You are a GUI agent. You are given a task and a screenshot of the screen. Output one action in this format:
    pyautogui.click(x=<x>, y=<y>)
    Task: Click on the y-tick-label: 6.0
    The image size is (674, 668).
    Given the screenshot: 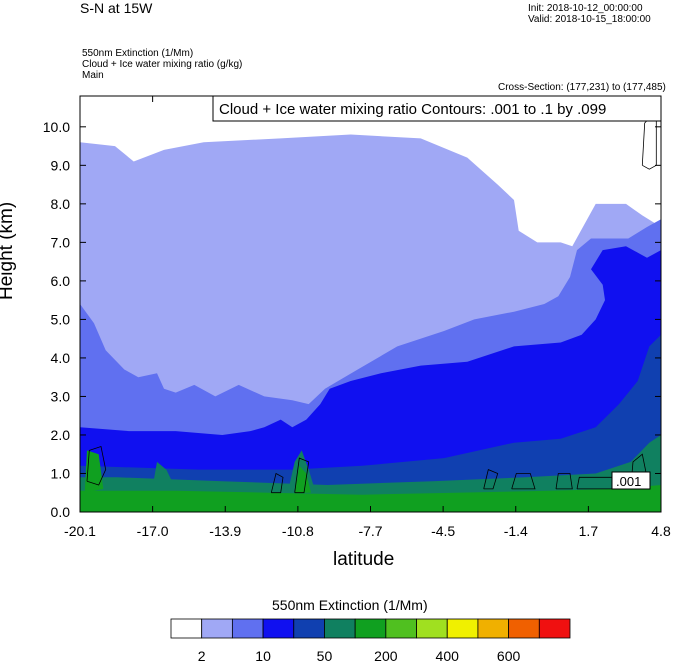 What is the action you would take?
    pyautogui.click(x=61, y=281)
    